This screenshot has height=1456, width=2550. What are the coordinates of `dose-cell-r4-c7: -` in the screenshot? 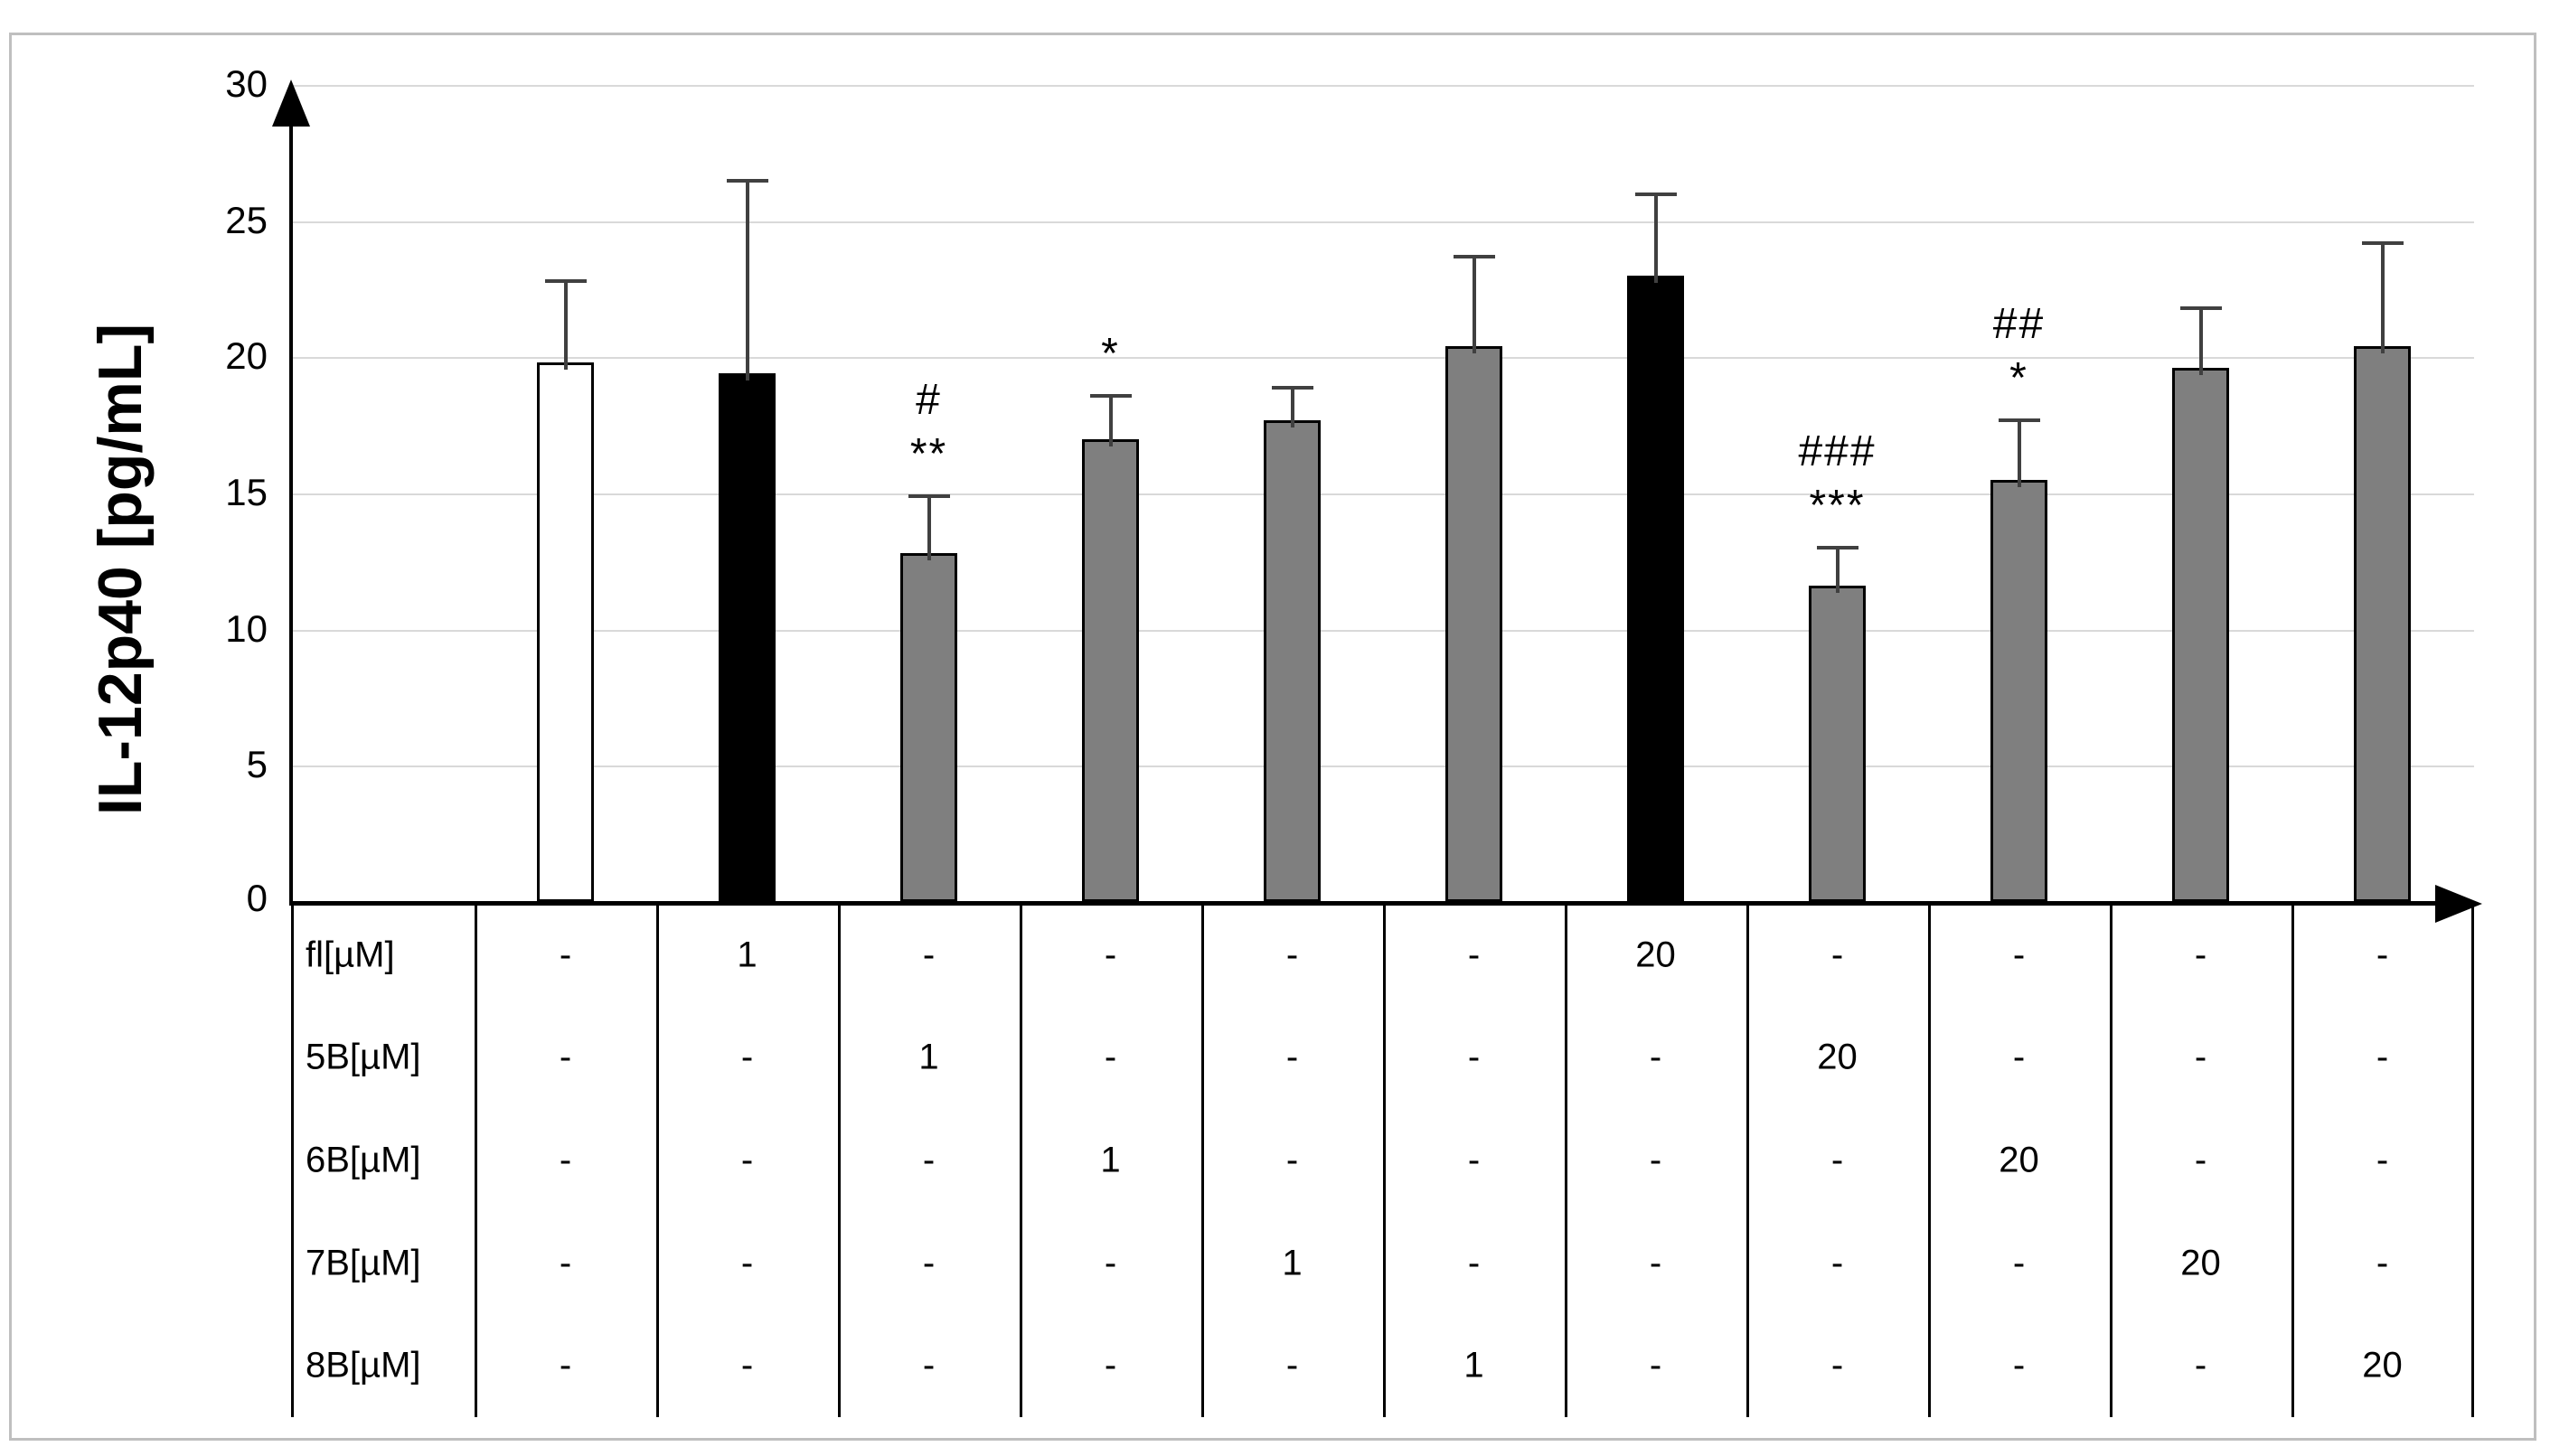 It's located at (1655, 1263).